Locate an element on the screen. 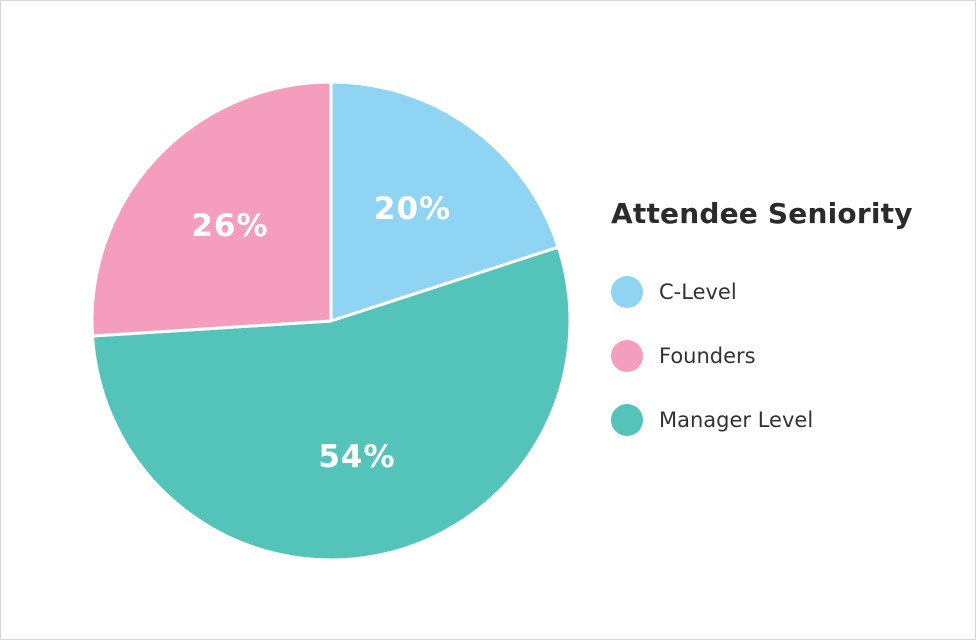 Image resolution: width=976 pixels, height=641 pixels. pie-slice-c-level is located at coordinates (444, 201).